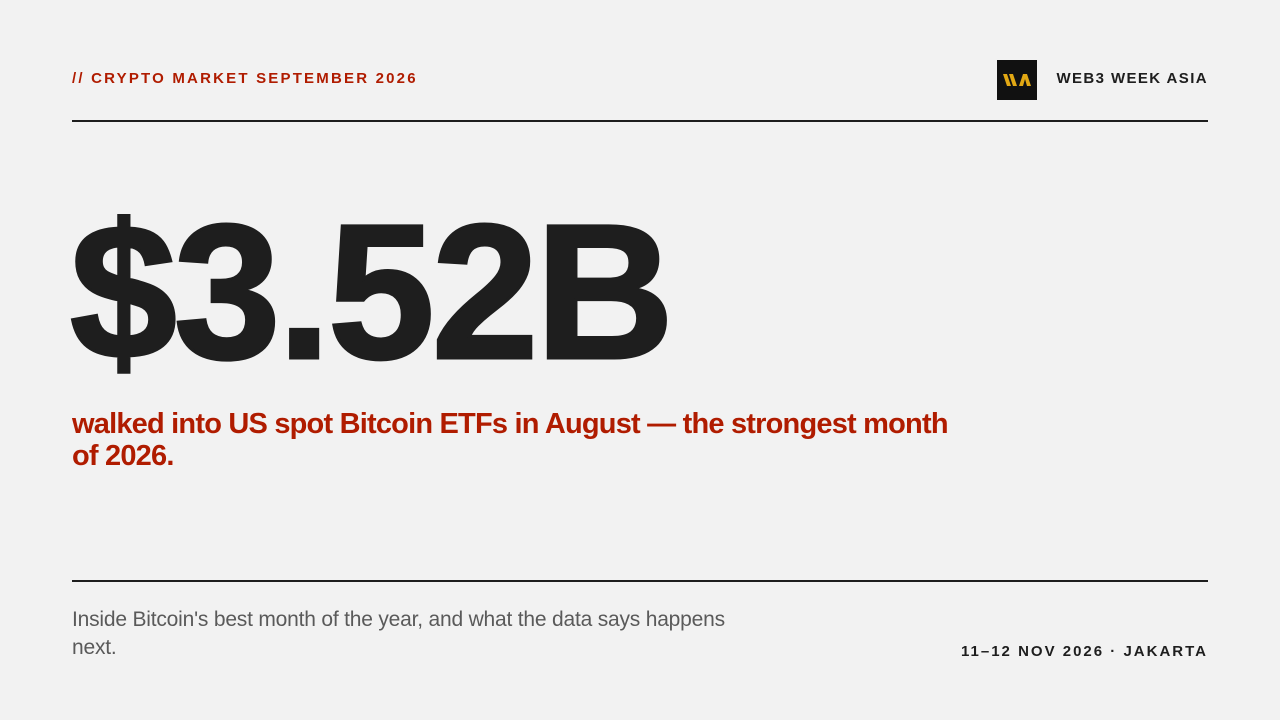 This screenshot has width=1280, height=720. I want to click on logo, so click(1017, 80).